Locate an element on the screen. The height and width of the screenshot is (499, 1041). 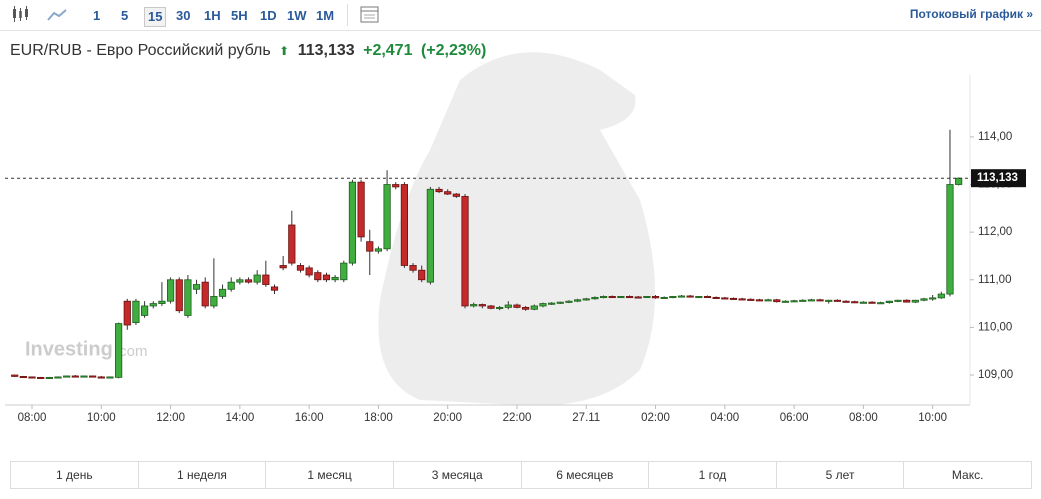
up-arrow: ⬆ is located at coordinates (284, 51).